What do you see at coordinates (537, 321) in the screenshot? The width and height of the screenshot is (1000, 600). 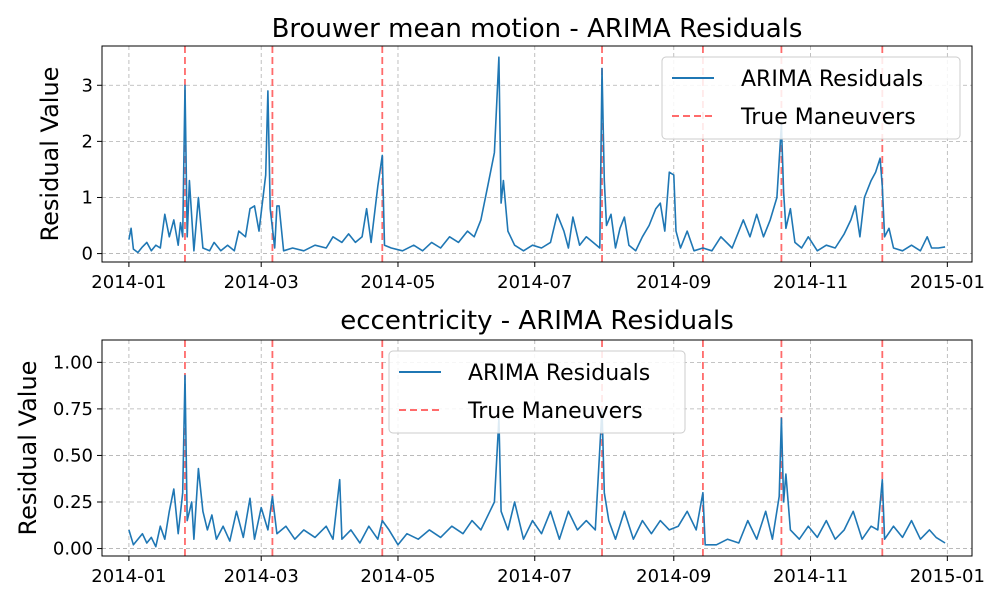 I see `chart-title: eccentricity - ARIMA Residuals` at bounding box center [537, 321].